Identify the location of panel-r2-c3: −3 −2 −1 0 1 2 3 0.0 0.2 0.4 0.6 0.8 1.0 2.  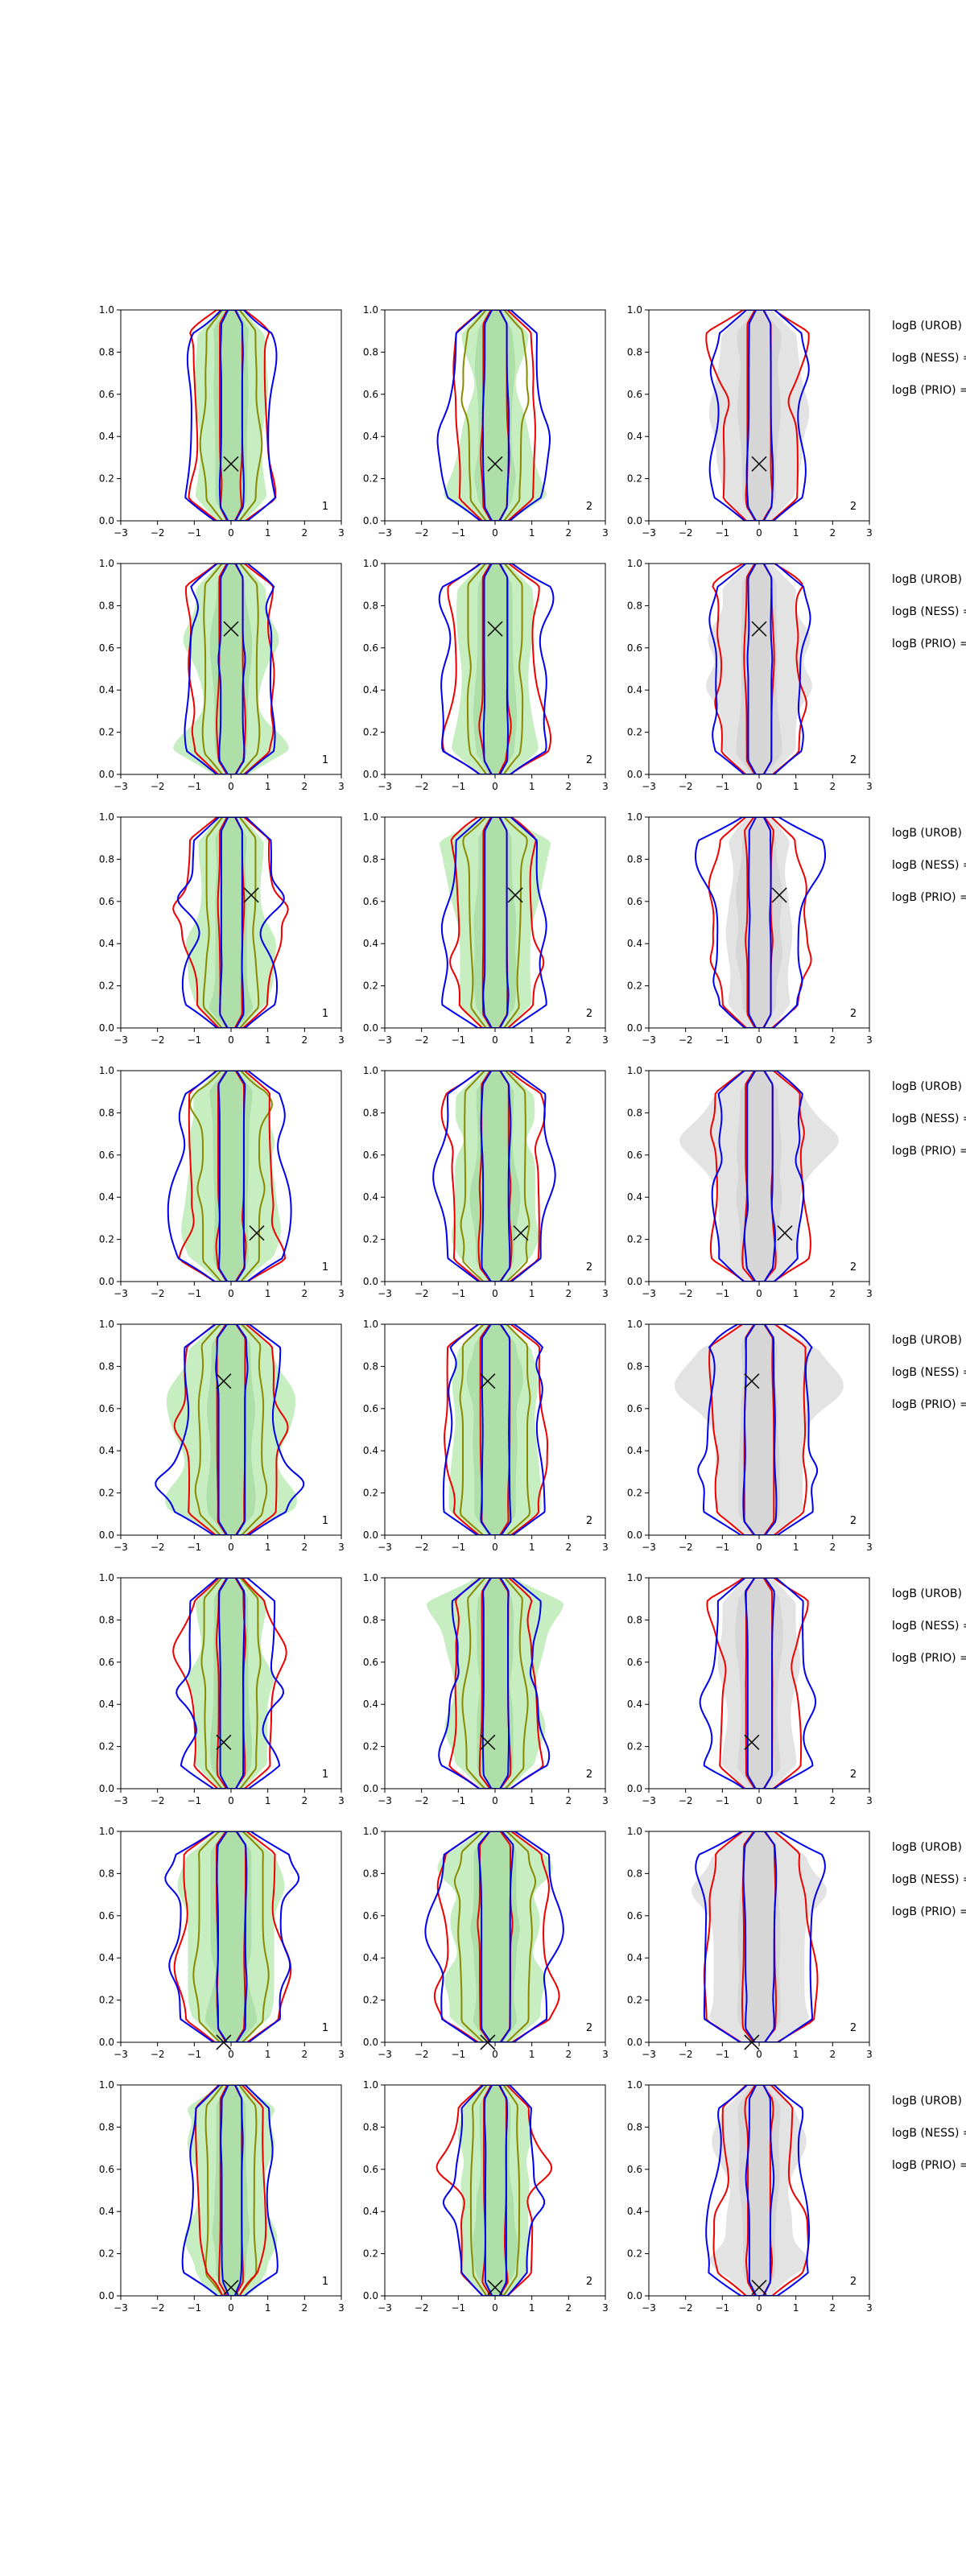
(750, 675).